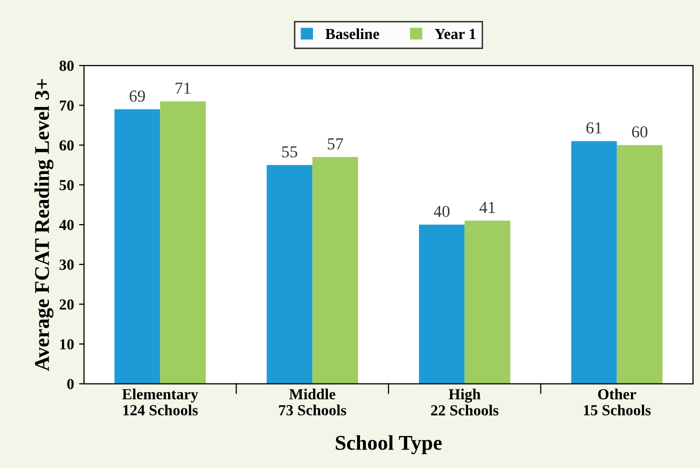 Image resolution: width=700 pixels, height=468 pixels. I want to click on x-axis-title: School Type, so click(389, 444).